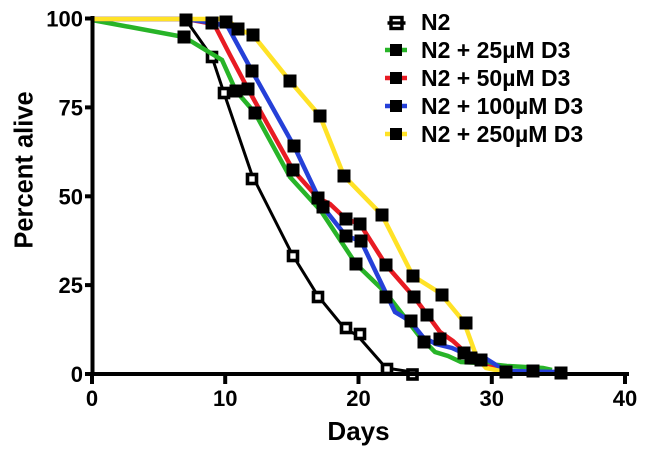 Image resolution: width=662 pixels, height=453 pixels. Describe the element at coordinates (502, 134) in the screenshot. I see `svg-text: N2 + 250µM D3` at that location.